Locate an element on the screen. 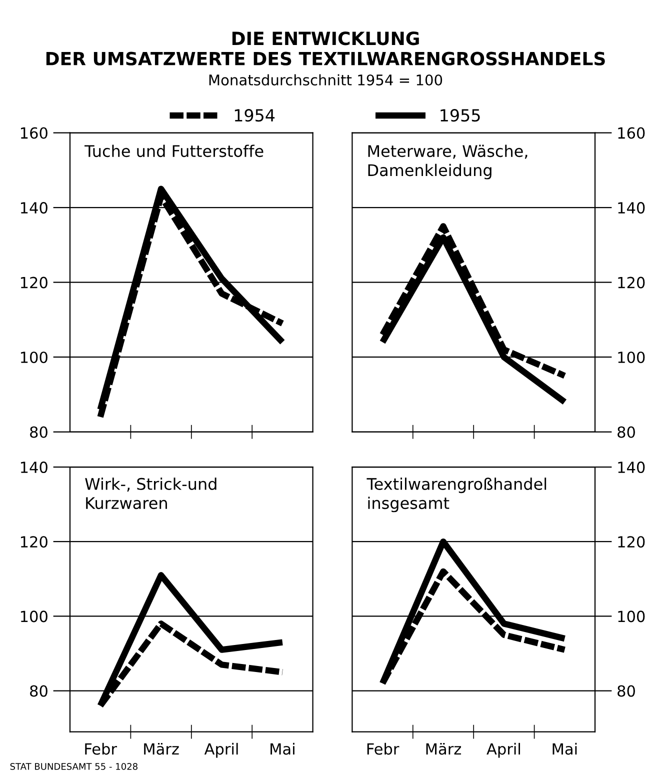 This screenshot has height=781, width=651. text: Wirk-, Strick-und Kurzwaren is located at coordinates (150, 494).